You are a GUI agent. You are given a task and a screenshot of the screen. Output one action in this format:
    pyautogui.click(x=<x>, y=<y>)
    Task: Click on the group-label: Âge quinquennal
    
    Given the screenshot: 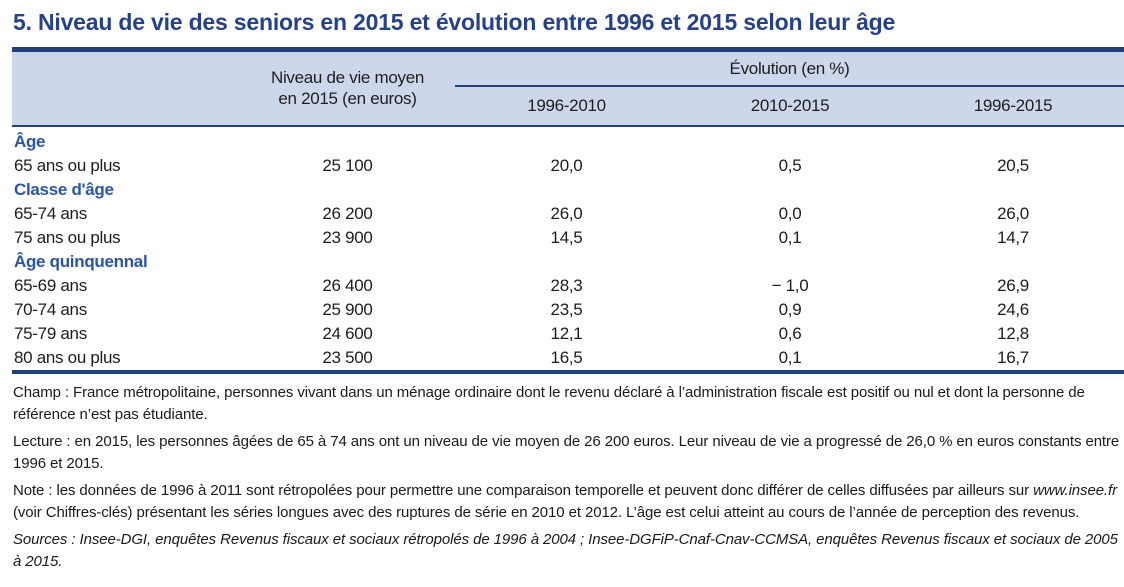 What is the action you would take?
    pyautogui.click(x=81, y=261)
    